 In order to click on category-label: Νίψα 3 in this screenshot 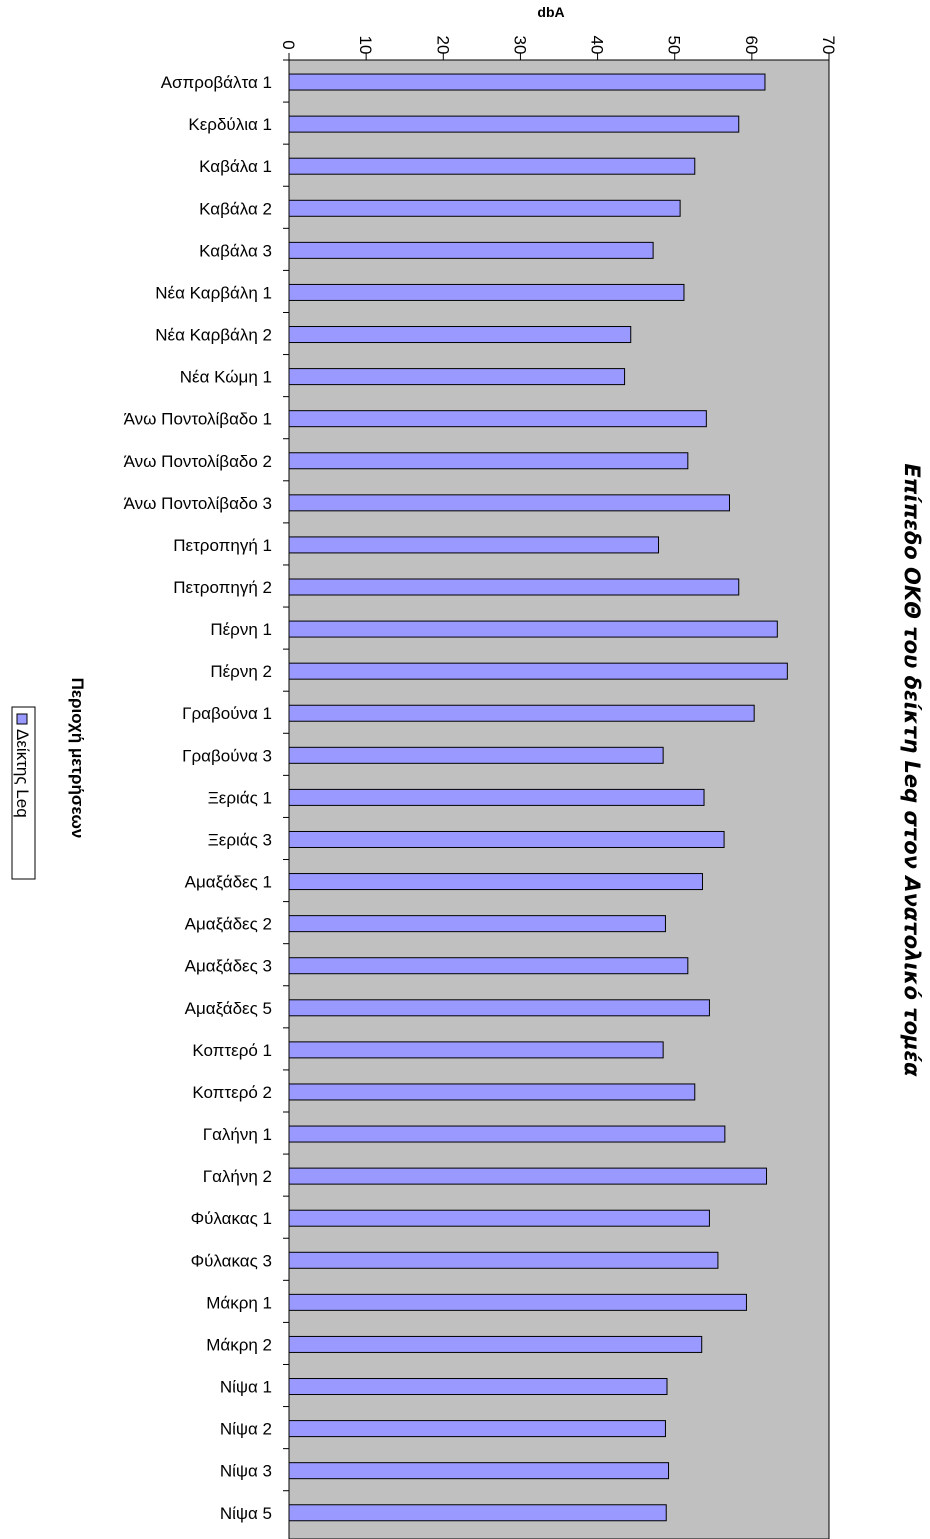, I will do `click(246, 1471)`.